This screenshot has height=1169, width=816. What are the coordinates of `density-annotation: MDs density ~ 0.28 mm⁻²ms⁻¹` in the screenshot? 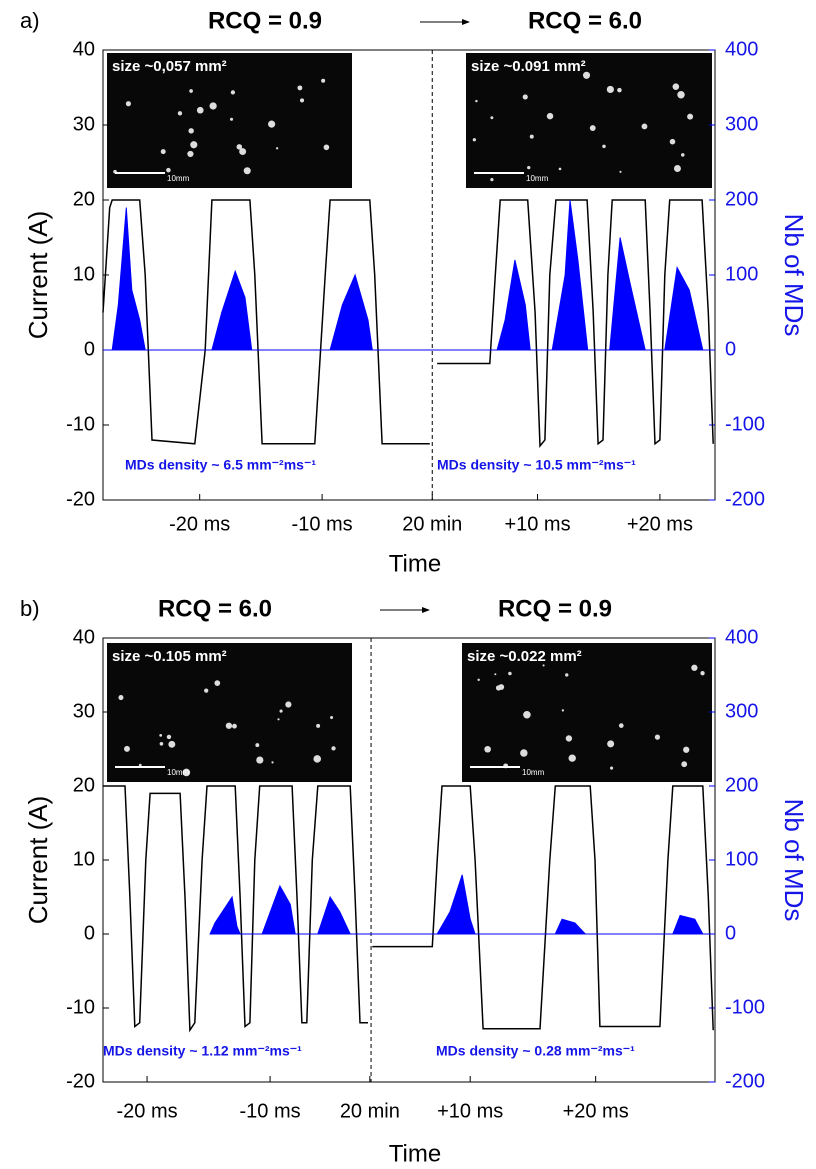 It's located at (535, 1051).